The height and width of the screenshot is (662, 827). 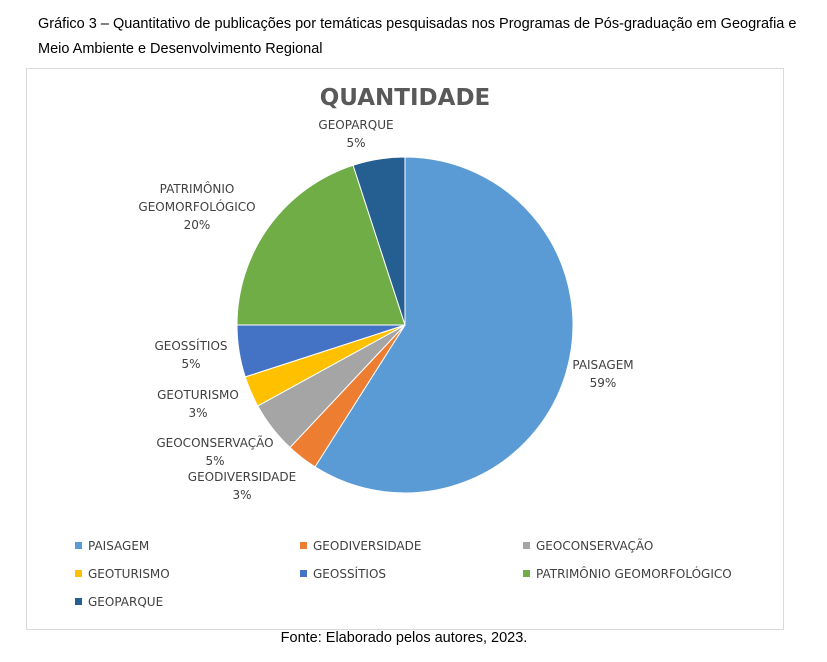 I want to click on legend-item-4: GEOTURISMO, so click(x=122, y=574).